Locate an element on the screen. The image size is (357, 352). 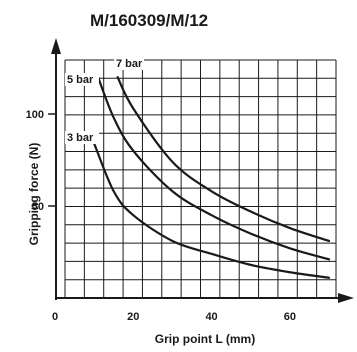
x-tick-label: 20 is located at coordinates (133, 317).